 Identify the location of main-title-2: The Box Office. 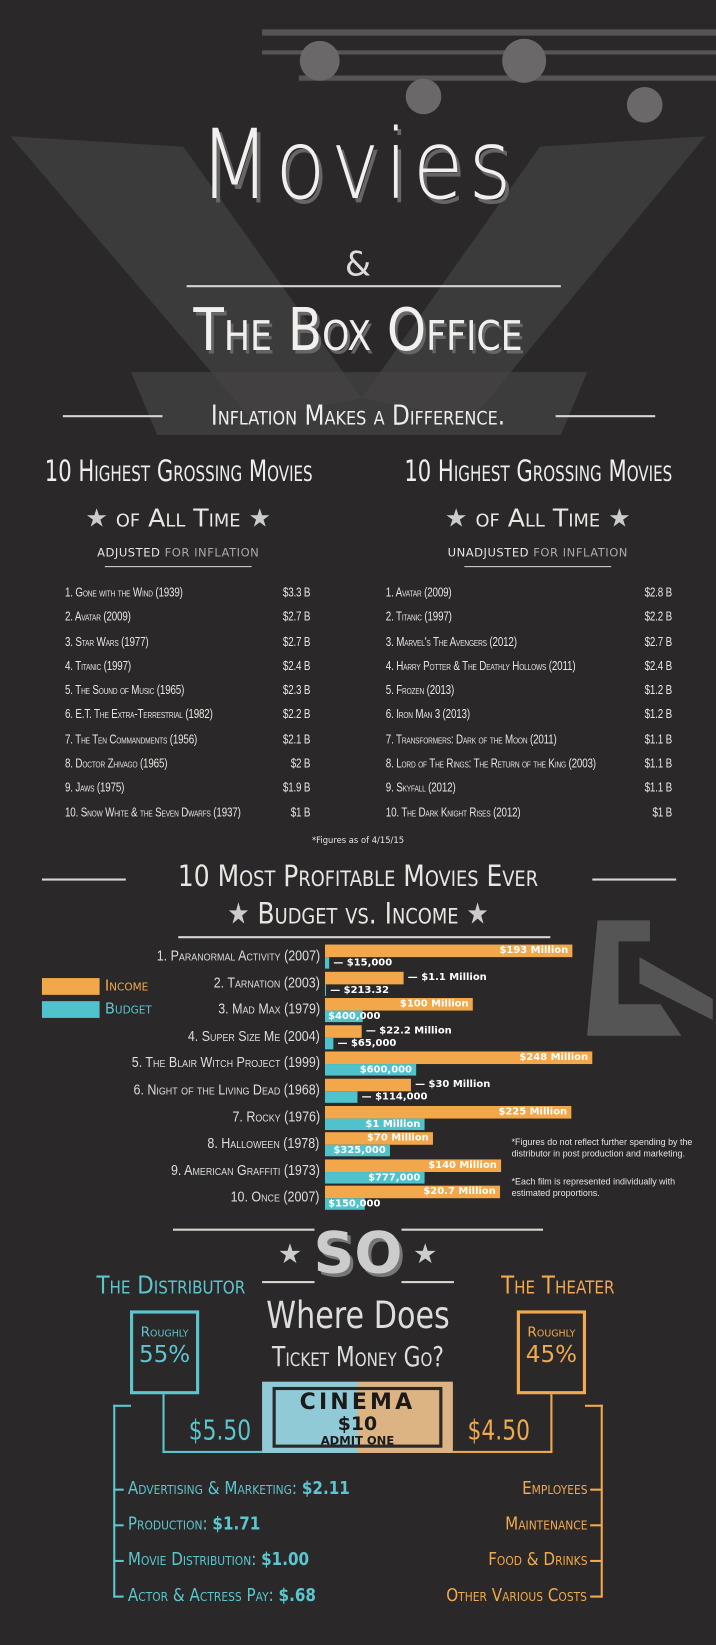
(358, 330).